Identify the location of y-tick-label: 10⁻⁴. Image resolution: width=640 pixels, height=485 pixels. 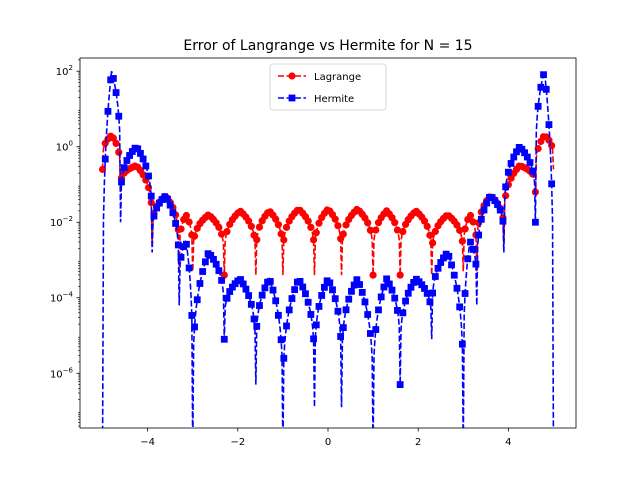
(62, 298).